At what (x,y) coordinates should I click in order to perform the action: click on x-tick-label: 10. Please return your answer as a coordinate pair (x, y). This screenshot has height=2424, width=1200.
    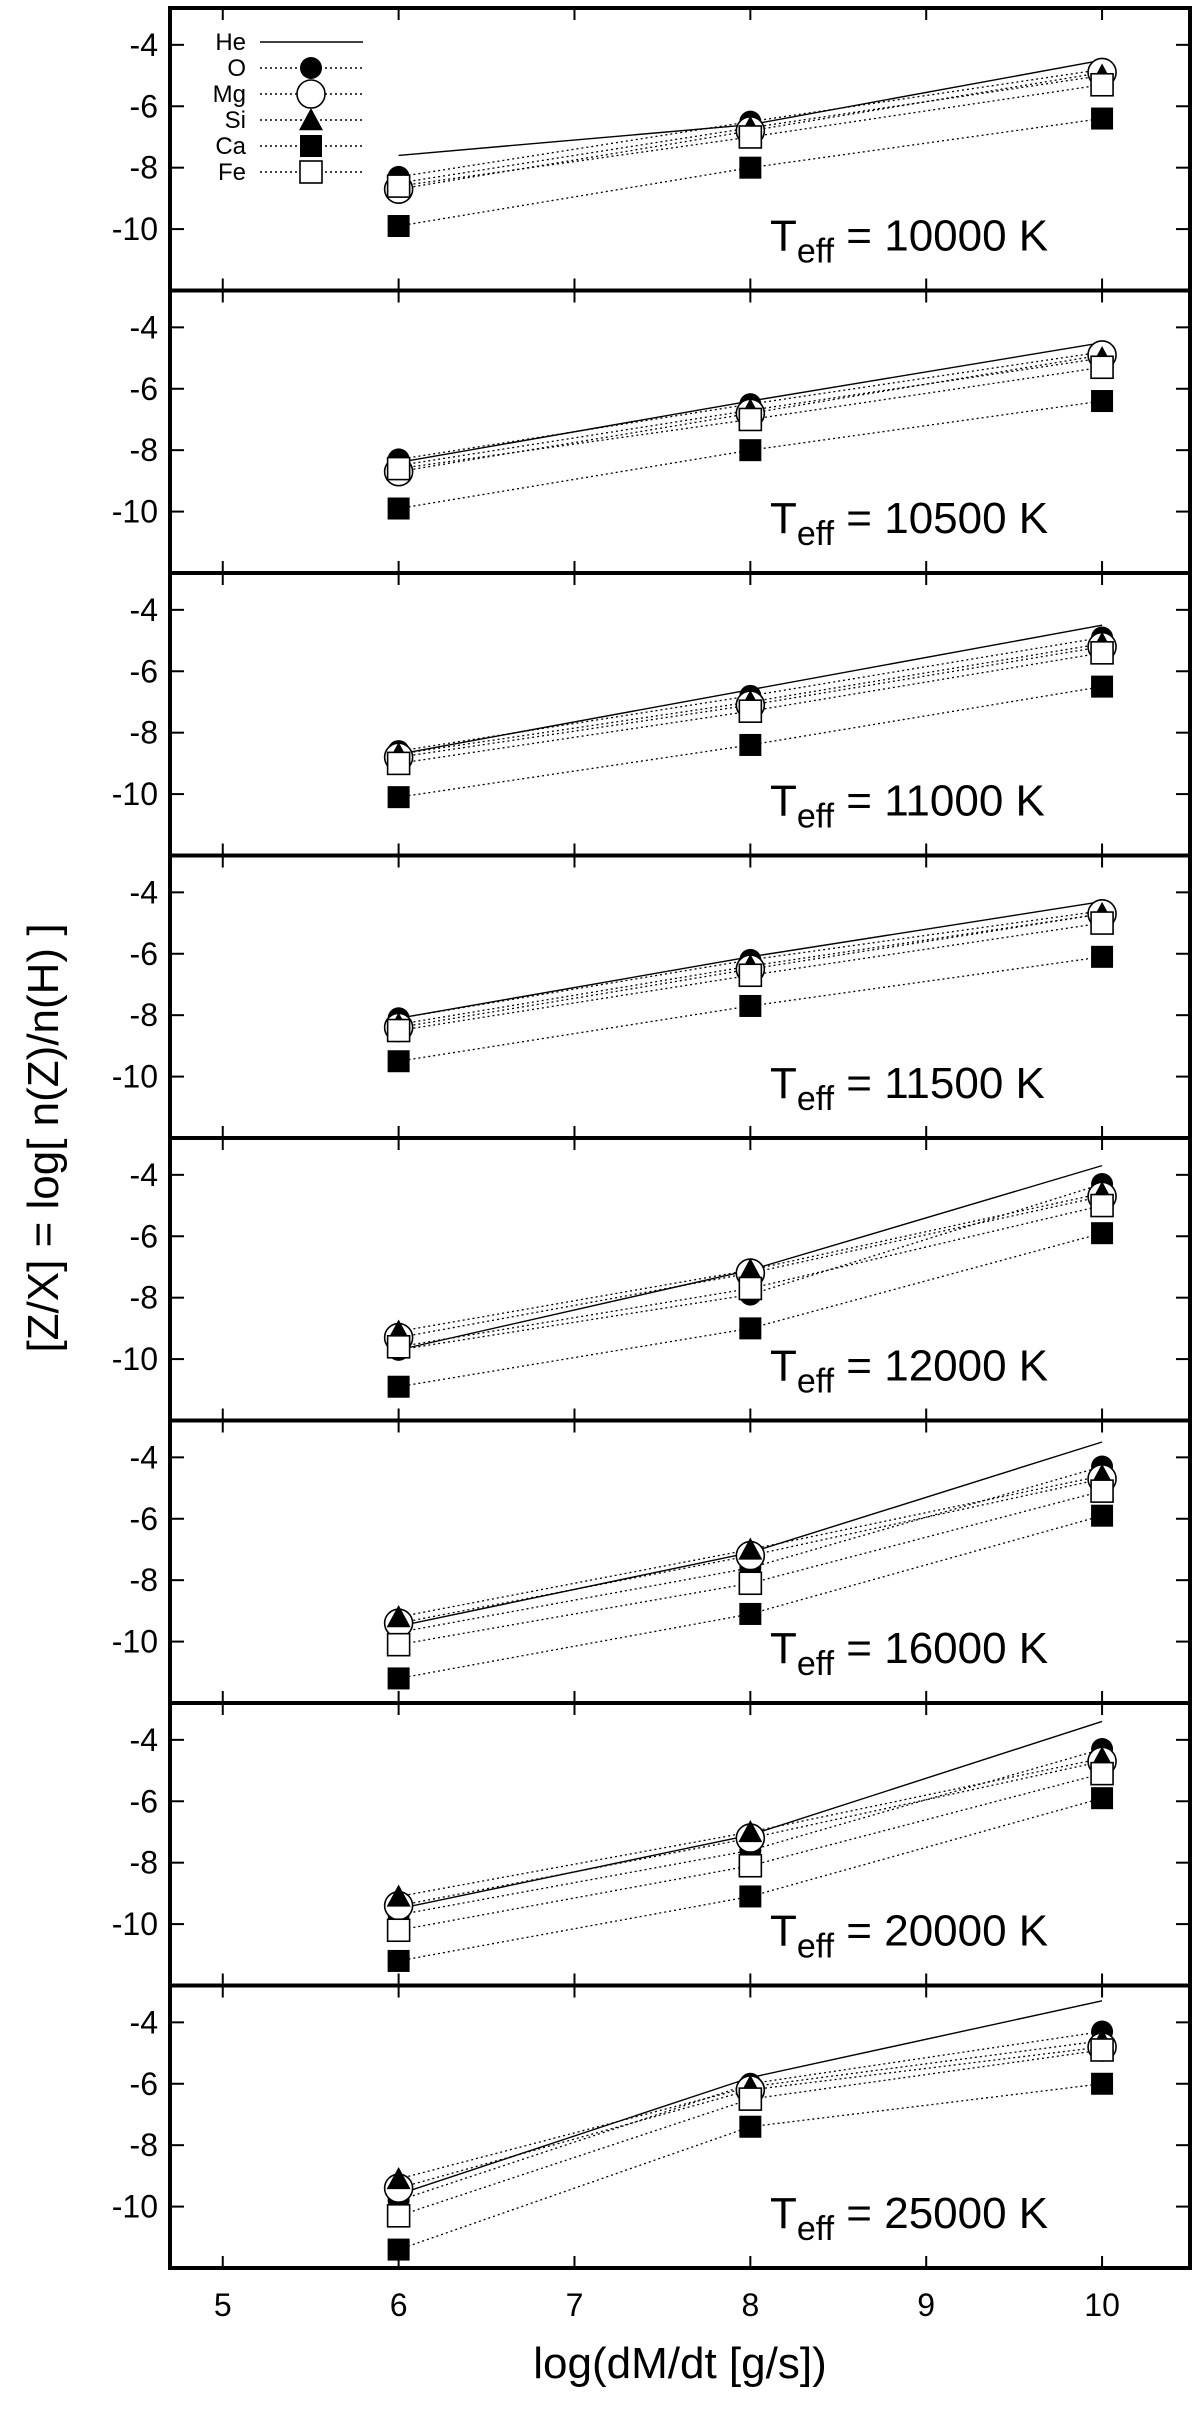
    Looking at the image, I should click on (1102, 2305).